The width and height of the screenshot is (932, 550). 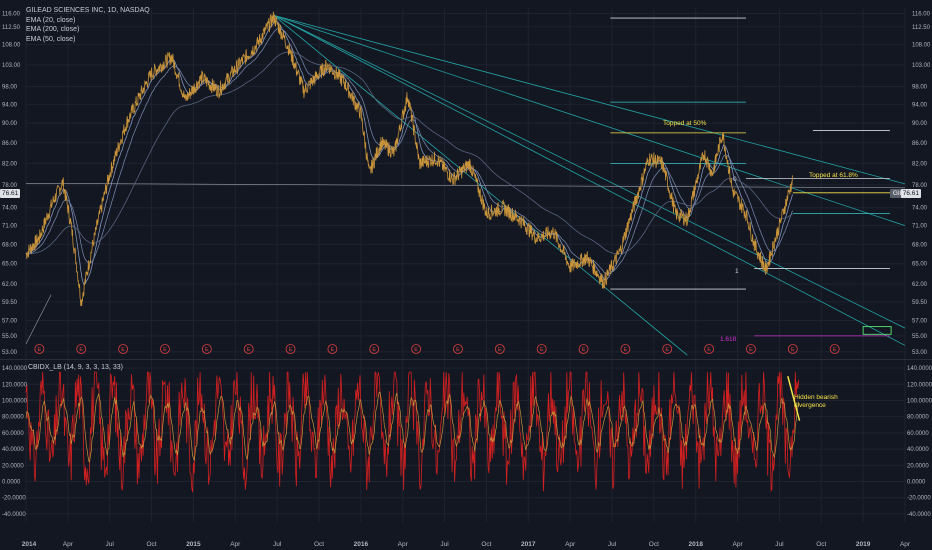 What do you see at coordinates (920, 303) in the screenshot?
I see `y-tick-label-right: 59.50` at bounding box center [920, 303].